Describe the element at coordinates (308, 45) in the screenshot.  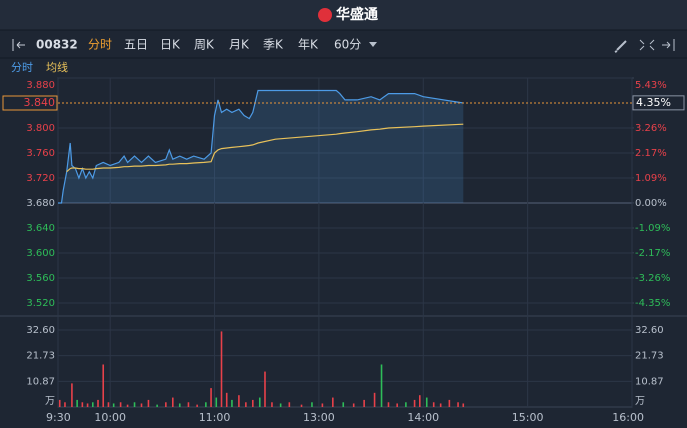
I see `tab: 年K` at that location.